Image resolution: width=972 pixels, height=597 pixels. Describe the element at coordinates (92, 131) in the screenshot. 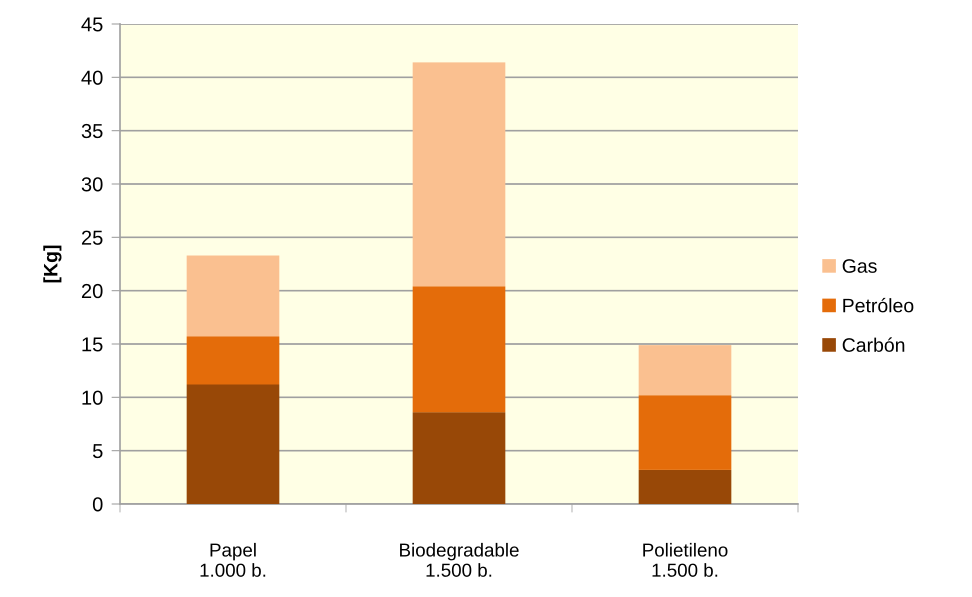

I see `y-tick-label: 35` at that location.